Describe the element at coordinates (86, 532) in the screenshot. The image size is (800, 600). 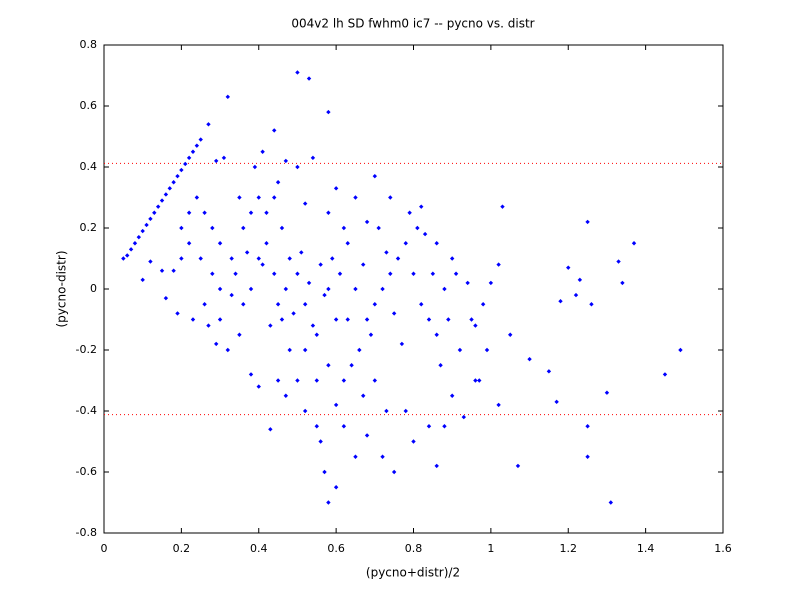
I see `y-tick-label: -0.8` at that location.